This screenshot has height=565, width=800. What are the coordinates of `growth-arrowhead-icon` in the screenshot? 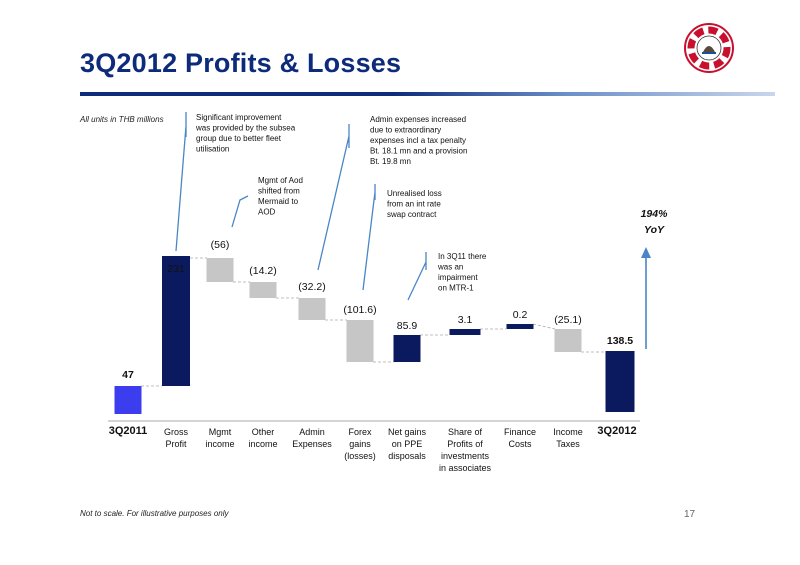 It's located at (646, 252).